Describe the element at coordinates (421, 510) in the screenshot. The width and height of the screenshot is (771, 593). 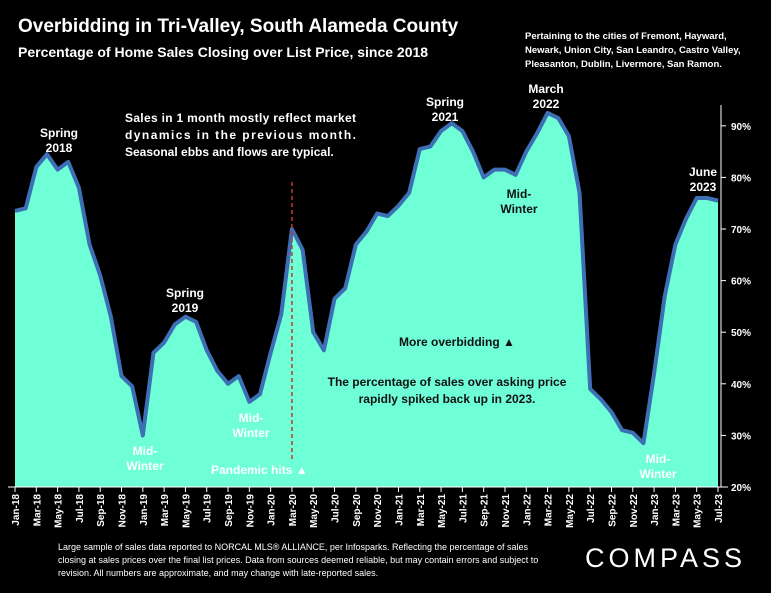
I see `x-tick-label: Mar-21` at that location.